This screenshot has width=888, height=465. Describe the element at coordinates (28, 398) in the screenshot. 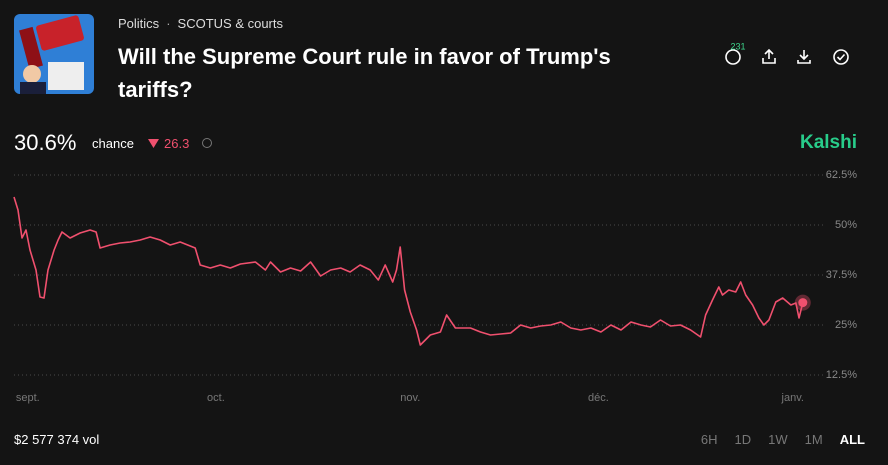

I see `x-tick-label: sept.` at that location.